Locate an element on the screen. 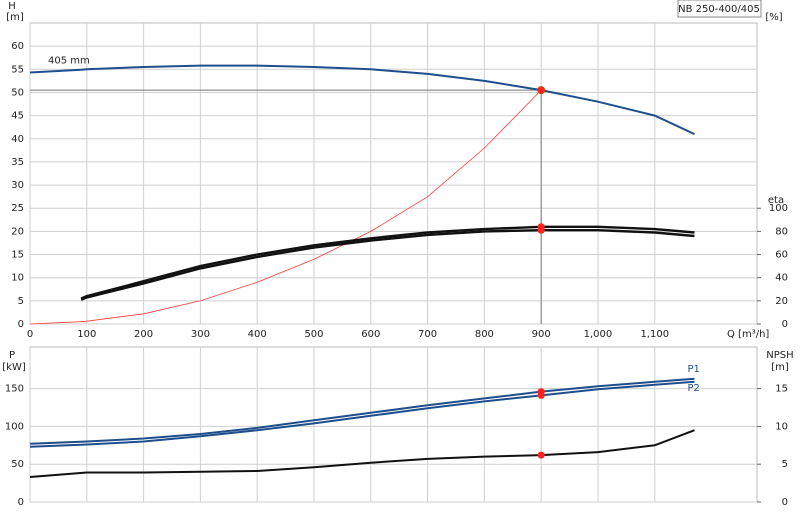  x-tick-label: 100 is located at coordinates (86, 334).